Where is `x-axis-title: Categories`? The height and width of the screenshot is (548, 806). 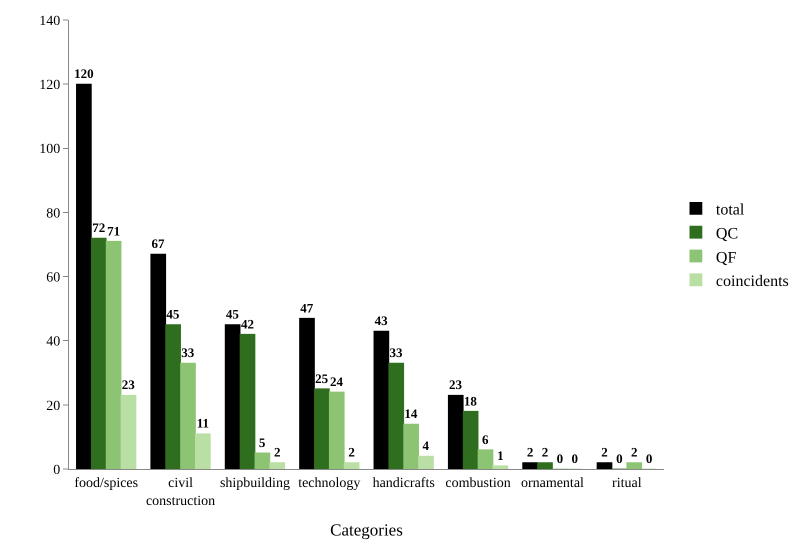 x-axis-title: Categories is located at coordinates (366, 530).